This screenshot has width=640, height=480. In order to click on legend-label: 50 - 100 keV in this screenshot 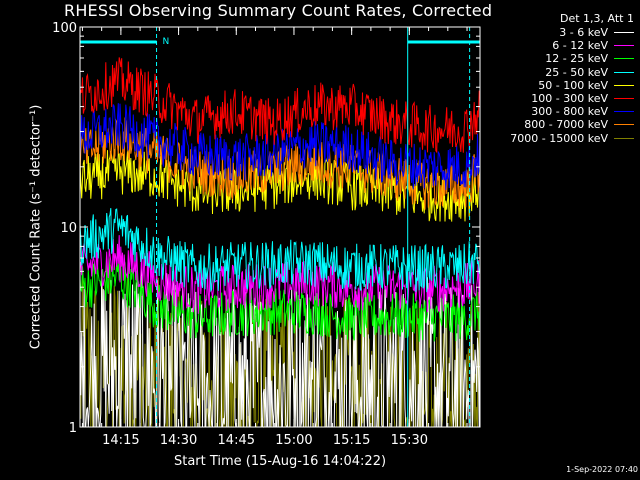, I will do `click(573, 85)`.